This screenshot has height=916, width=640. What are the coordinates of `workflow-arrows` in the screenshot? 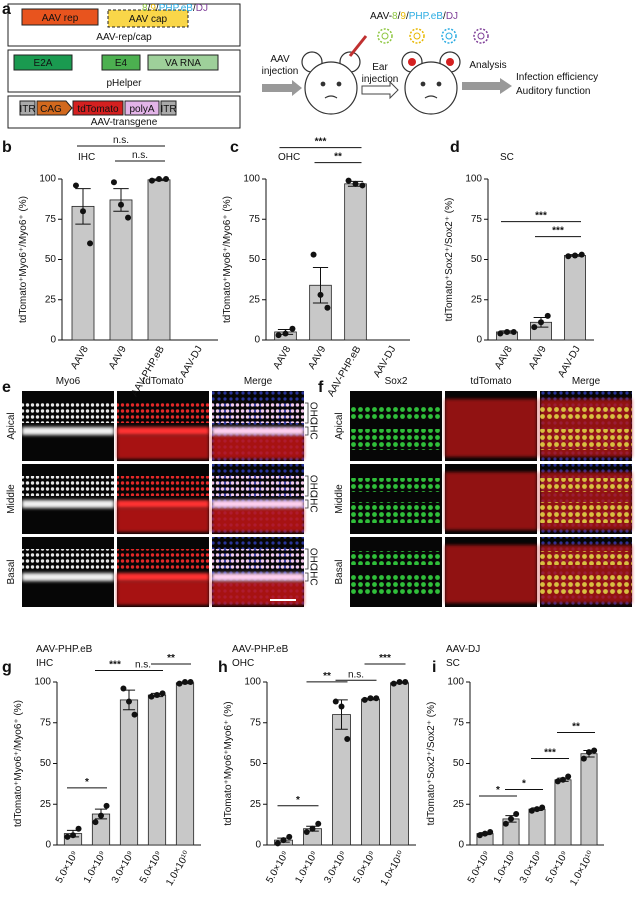 It's located at (387, 89).